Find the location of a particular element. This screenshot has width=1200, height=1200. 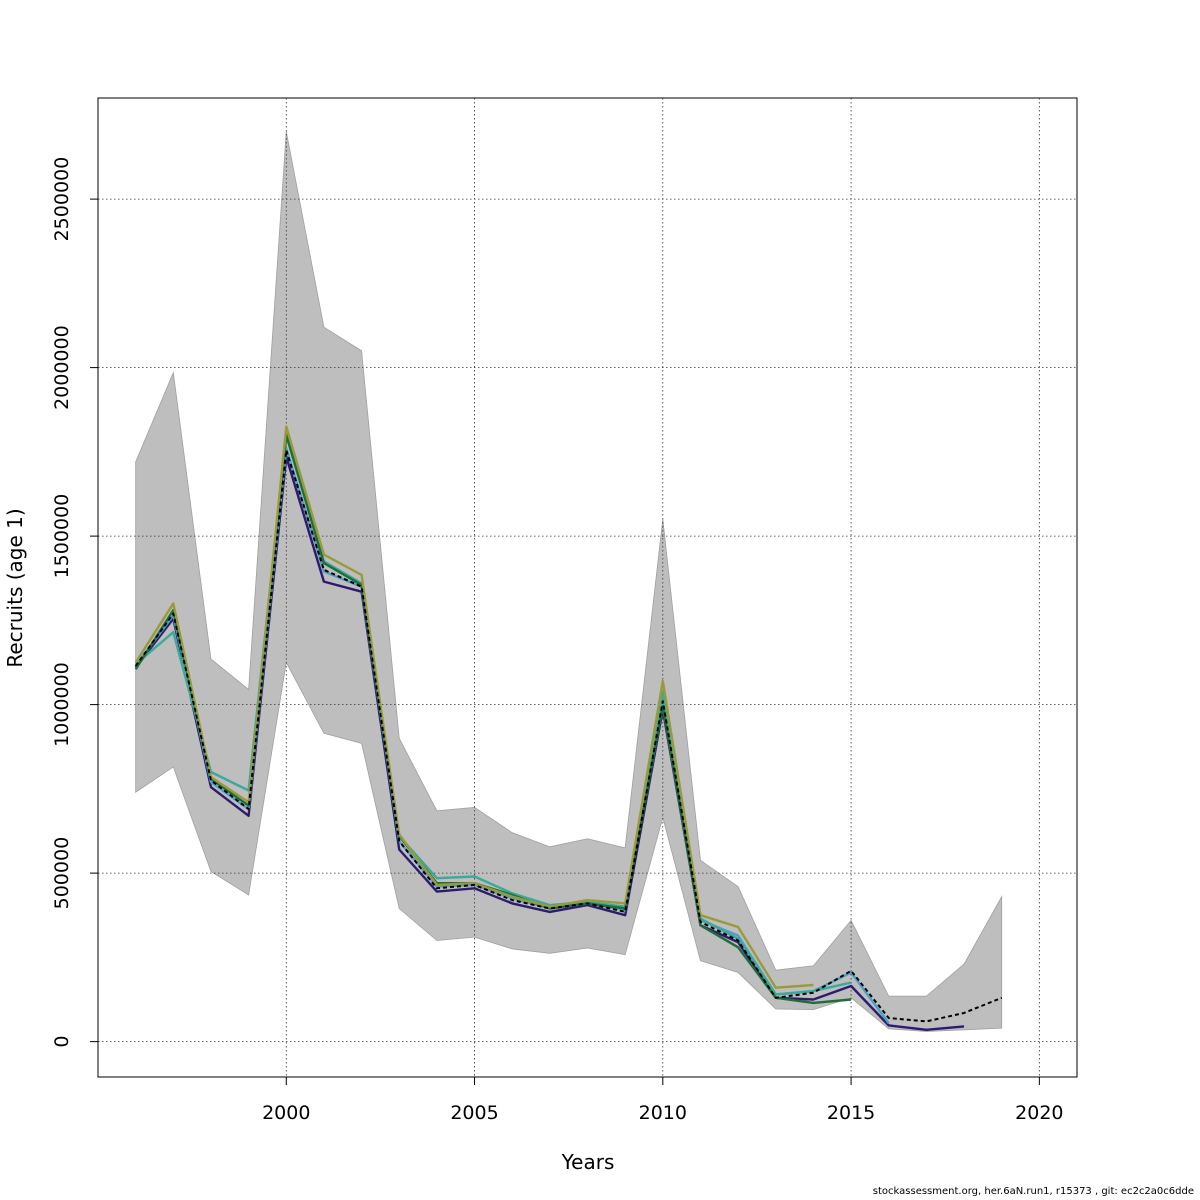

x-tick-label: 2020 is located at coordinates (1039, 1113).